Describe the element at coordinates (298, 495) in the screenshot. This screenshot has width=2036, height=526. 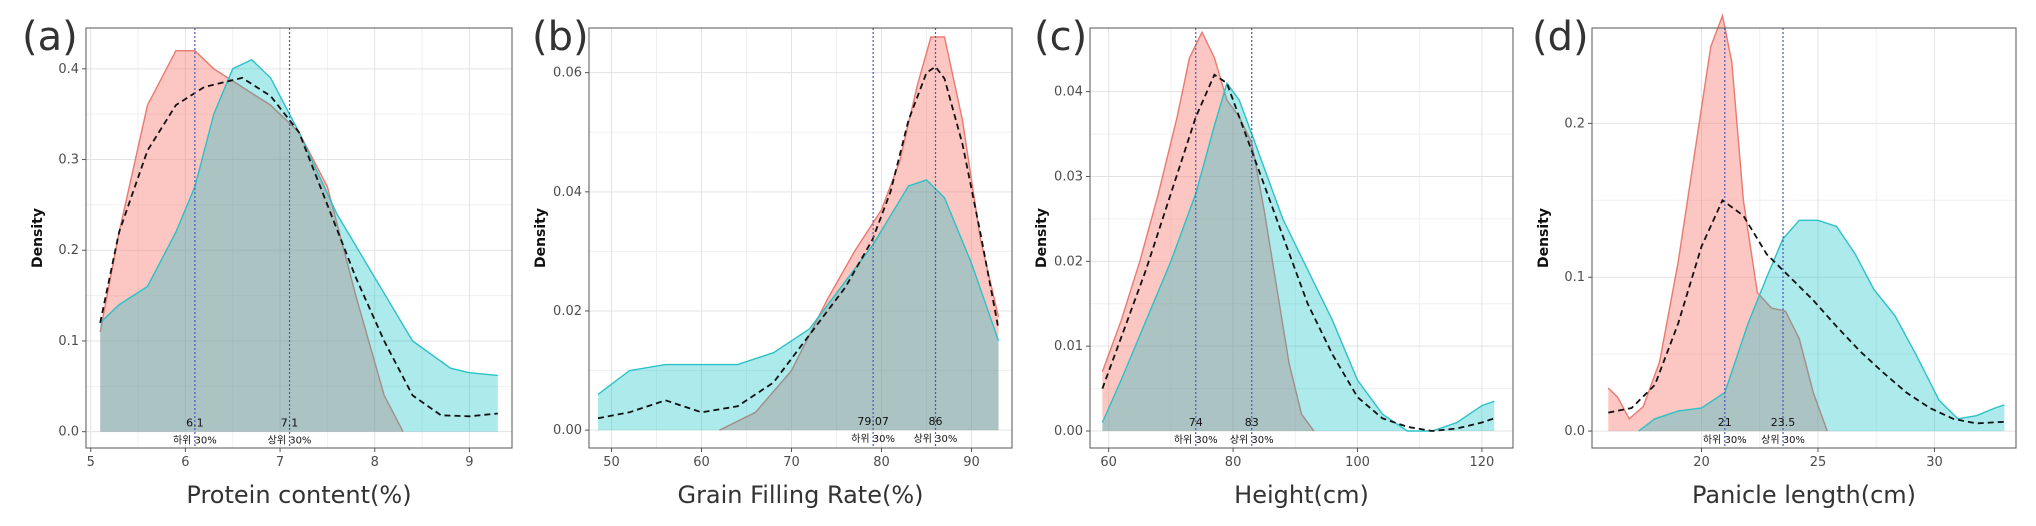
I see `x-axis-label: Protein content(%)` at that location.